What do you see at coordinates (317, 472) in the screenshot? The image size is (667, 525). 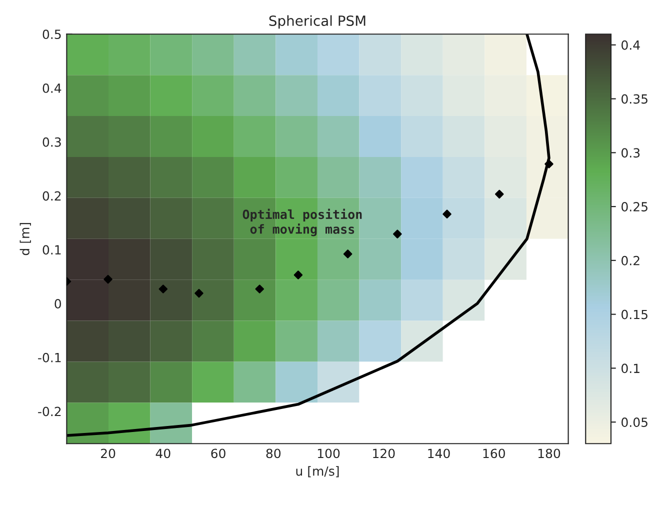 I see `x-axis-title: u [m/s]` at bounding box center [317, 472].